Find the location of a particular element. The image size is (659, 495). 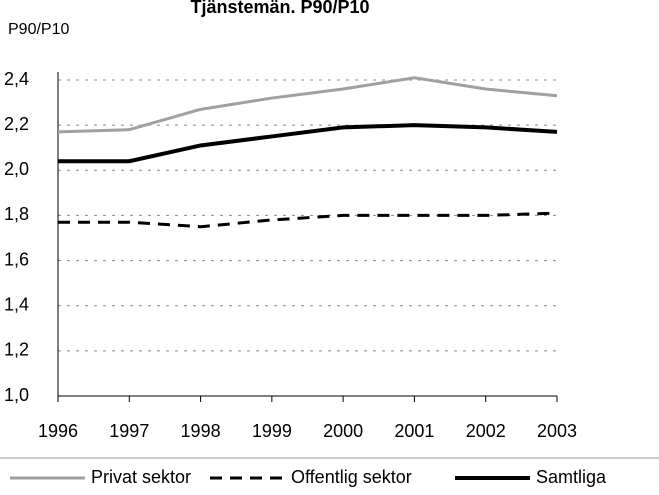

chart-title: Tjänstemän. P90/P10 is located at coordinates (279, 8).